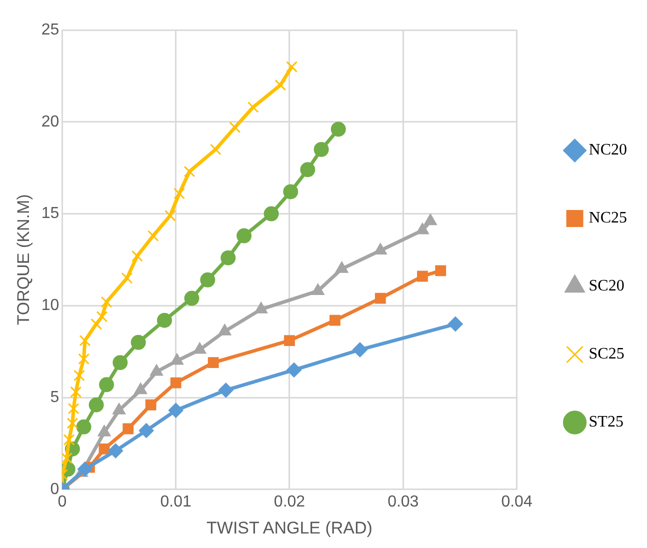  I want to click on y-tick-label: 20, so click(50, 121).